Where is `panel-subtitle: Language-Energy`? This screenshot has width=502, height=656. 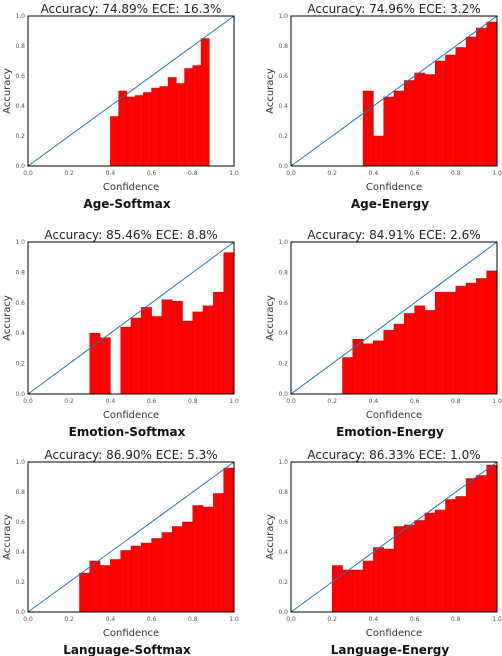 panel-subtitle: Language-Energy is located at coordinates (390, 649).